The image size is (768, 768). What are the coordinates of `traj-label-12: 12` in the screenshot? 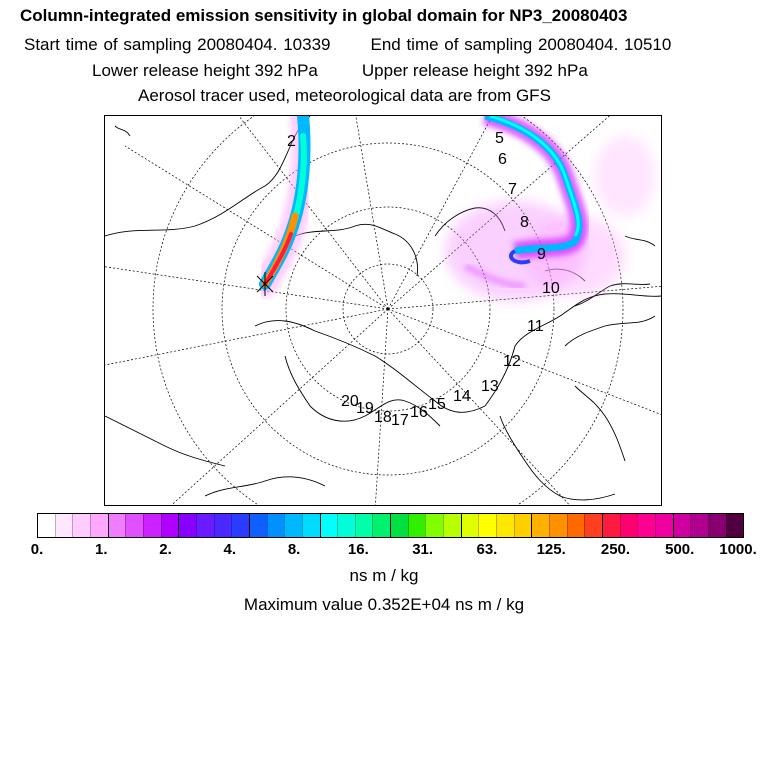 It's located at (512, 361).